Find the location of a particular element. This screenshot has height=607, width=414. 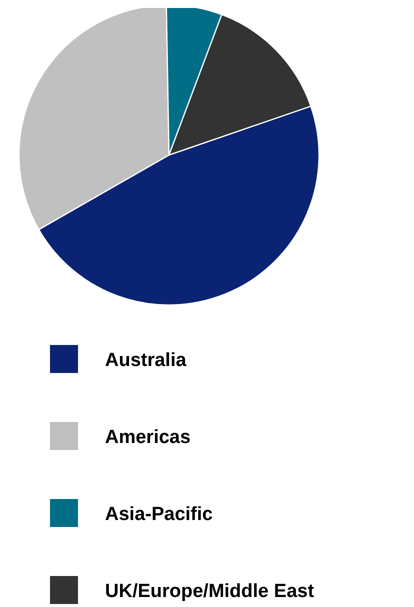

legend-label: Americas is located at coordinates (148, 437).